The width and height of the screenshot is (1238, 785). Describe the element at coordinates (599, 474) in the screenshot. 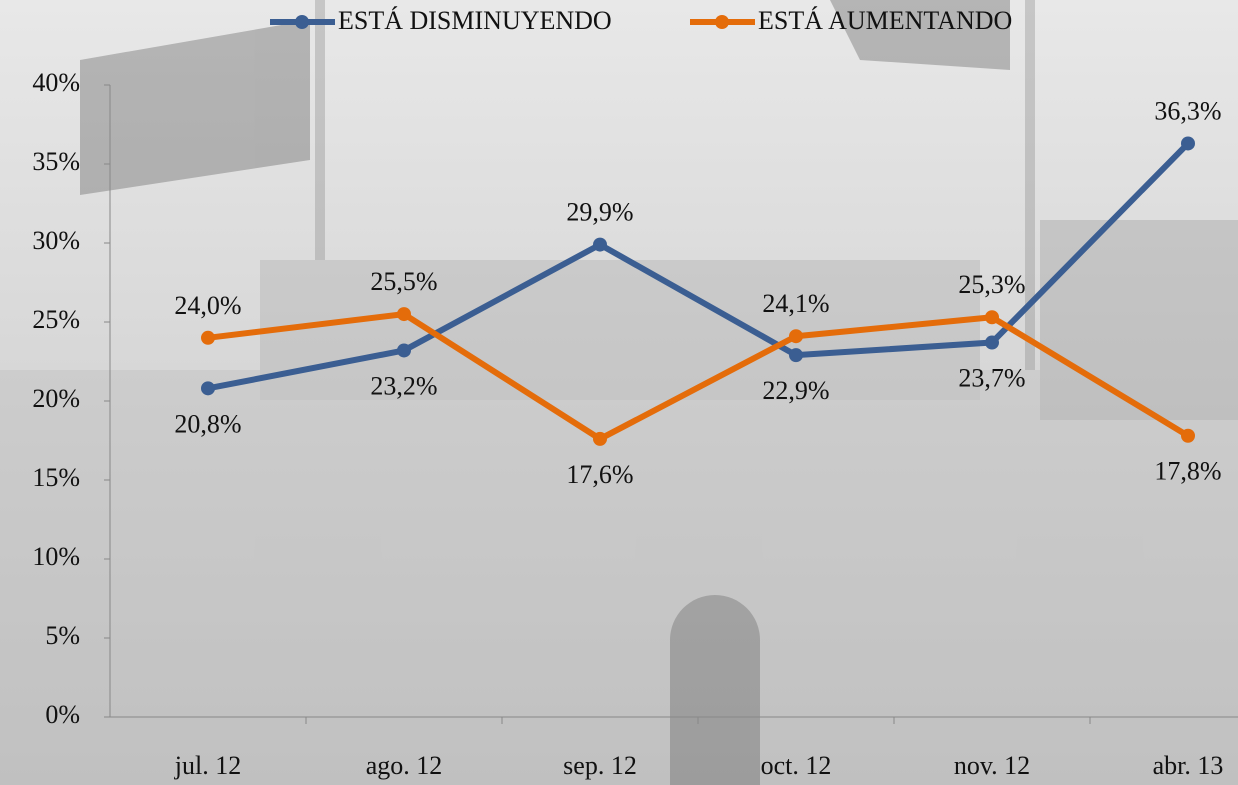

I see `data-label: 17,6%` at that location.